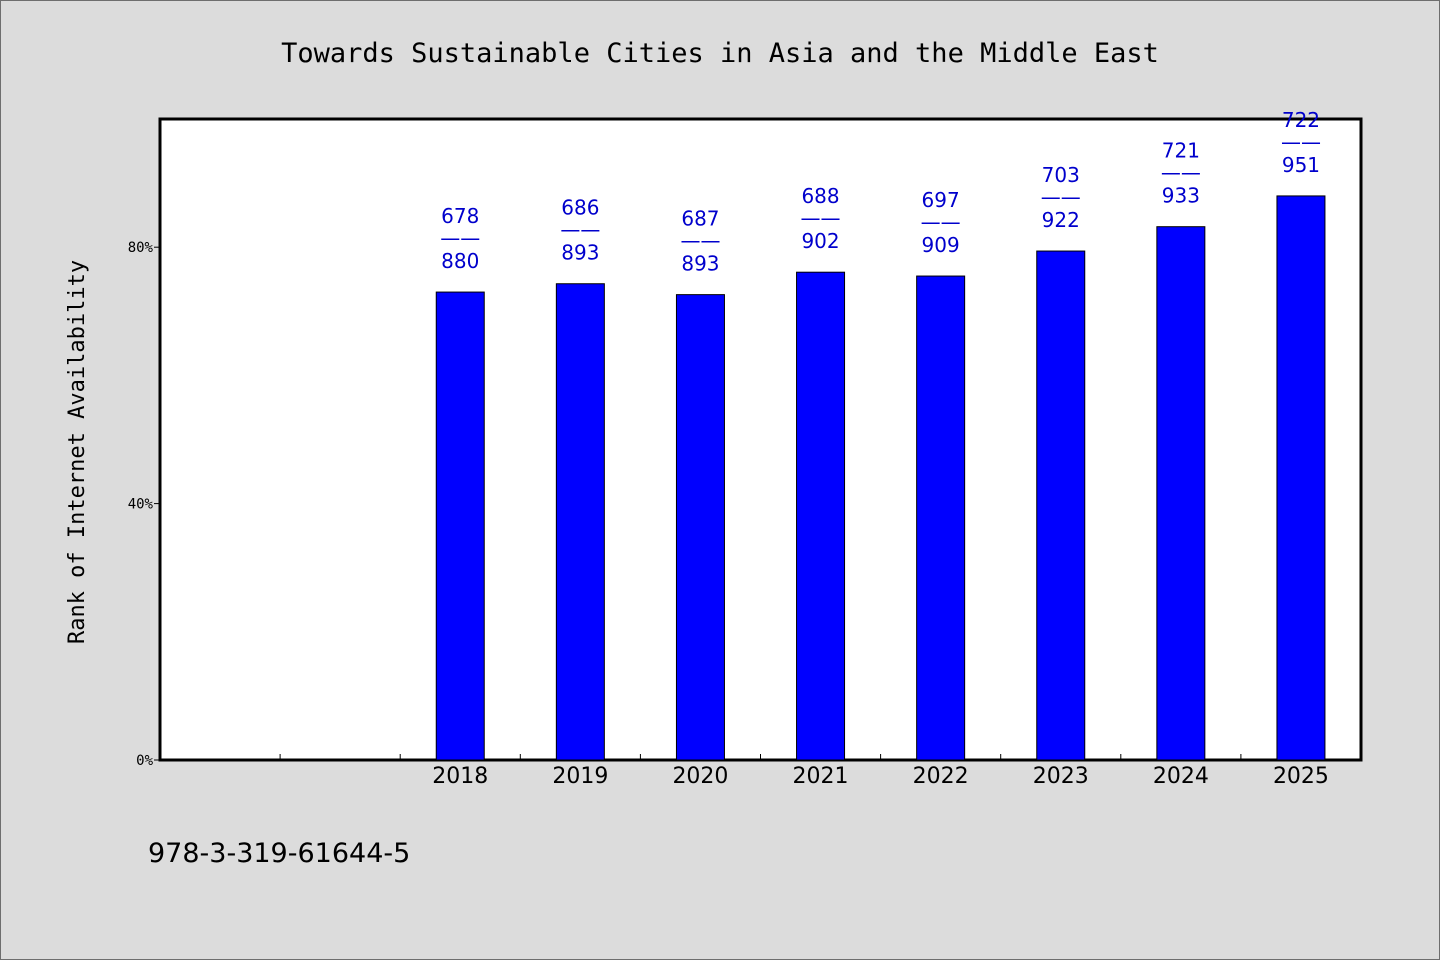 This screenshot has height=960, width=1440. I want to click on bar-label-top: 686, so click(580, 208).